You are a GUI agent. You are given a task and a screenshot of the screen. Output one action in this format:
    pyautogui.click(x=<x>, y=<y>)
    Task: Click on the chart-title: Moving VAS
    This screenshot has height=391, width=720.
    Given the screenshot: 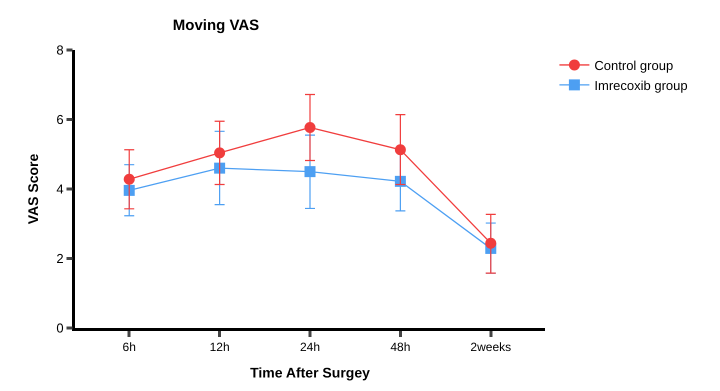 What is the action you would take?
    pyautogui.click(x=216, y=25)
    